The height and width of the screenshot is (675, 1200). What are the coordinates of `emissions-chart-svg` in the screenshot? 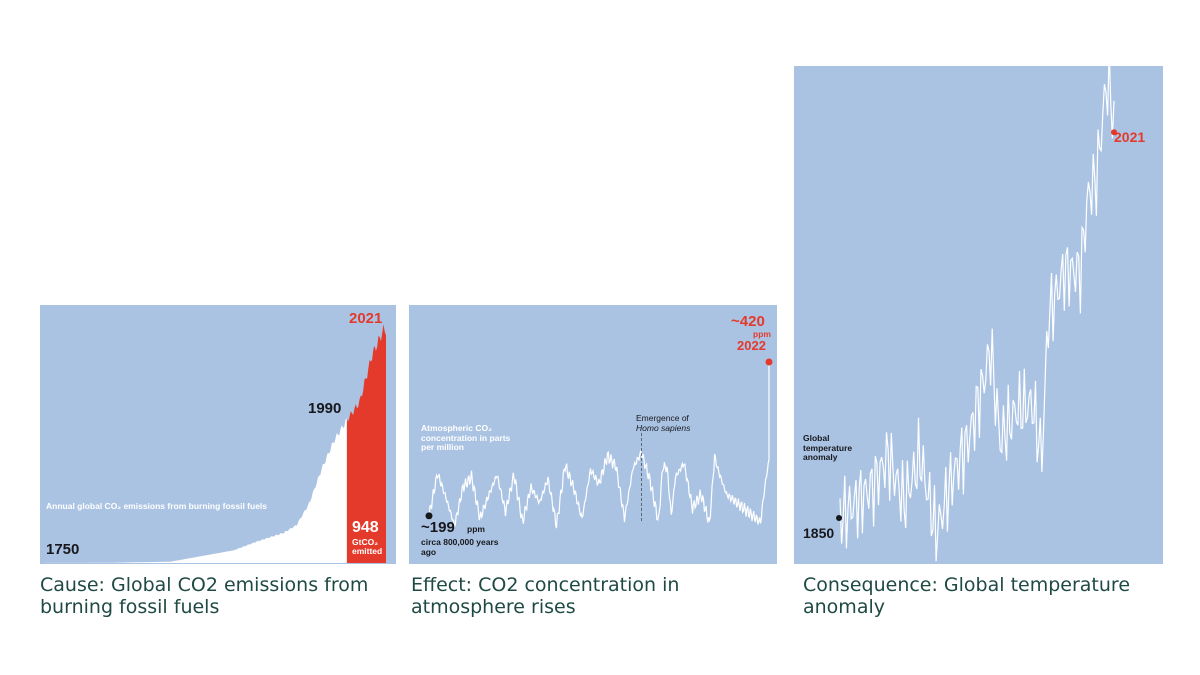 It's located at (215, 443).